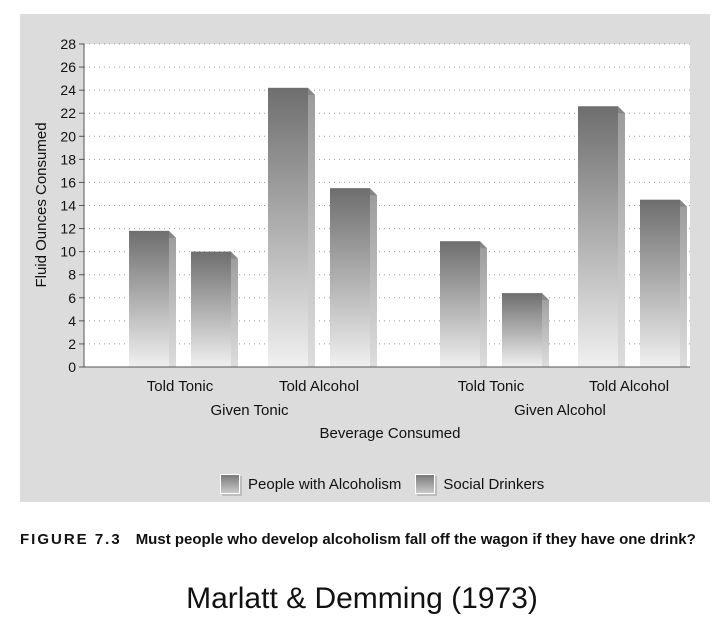 The height and width of the screenshot is (638, 724). What do you see at coordinates (494, 484) in the screenshot?
I see `legend-label-social-drinkers: Social Drinkers` at bounding box center [494, 484].